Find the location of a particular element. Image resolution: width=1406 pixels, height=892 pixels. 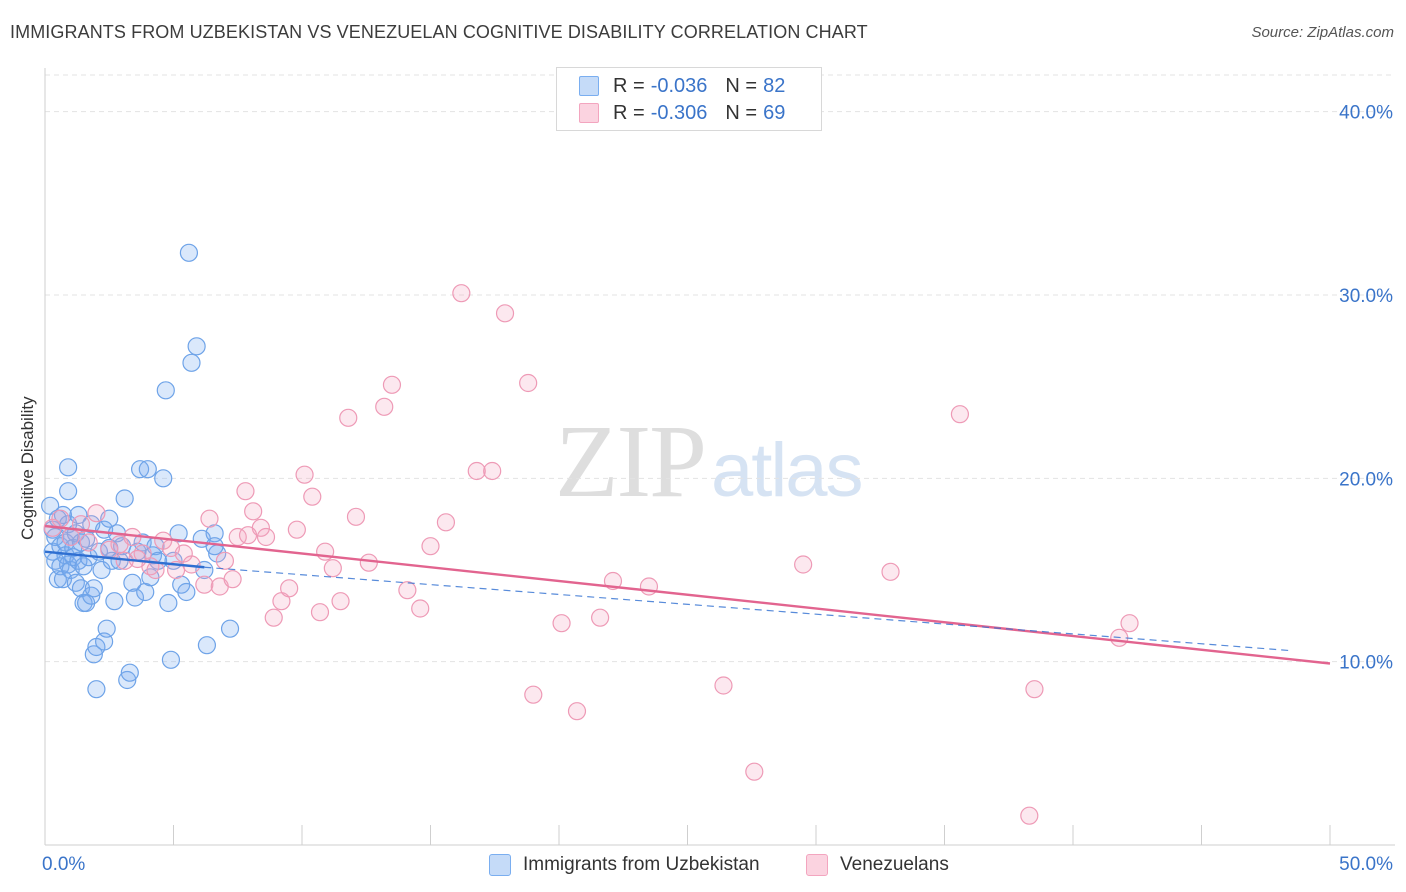

legend-swatch-uzbekistan is located at coordinates (589, 86).